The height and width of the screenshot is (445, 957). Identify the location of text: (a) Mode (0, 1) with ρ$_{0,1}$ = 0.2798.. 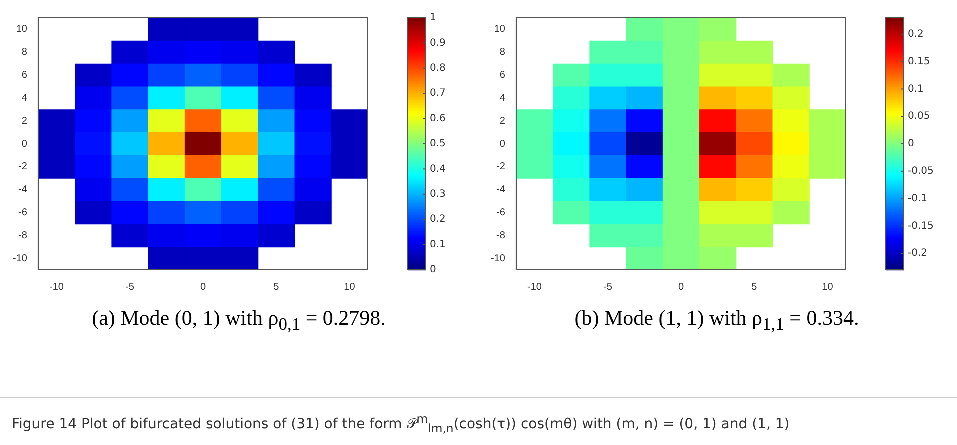
(239, 321).